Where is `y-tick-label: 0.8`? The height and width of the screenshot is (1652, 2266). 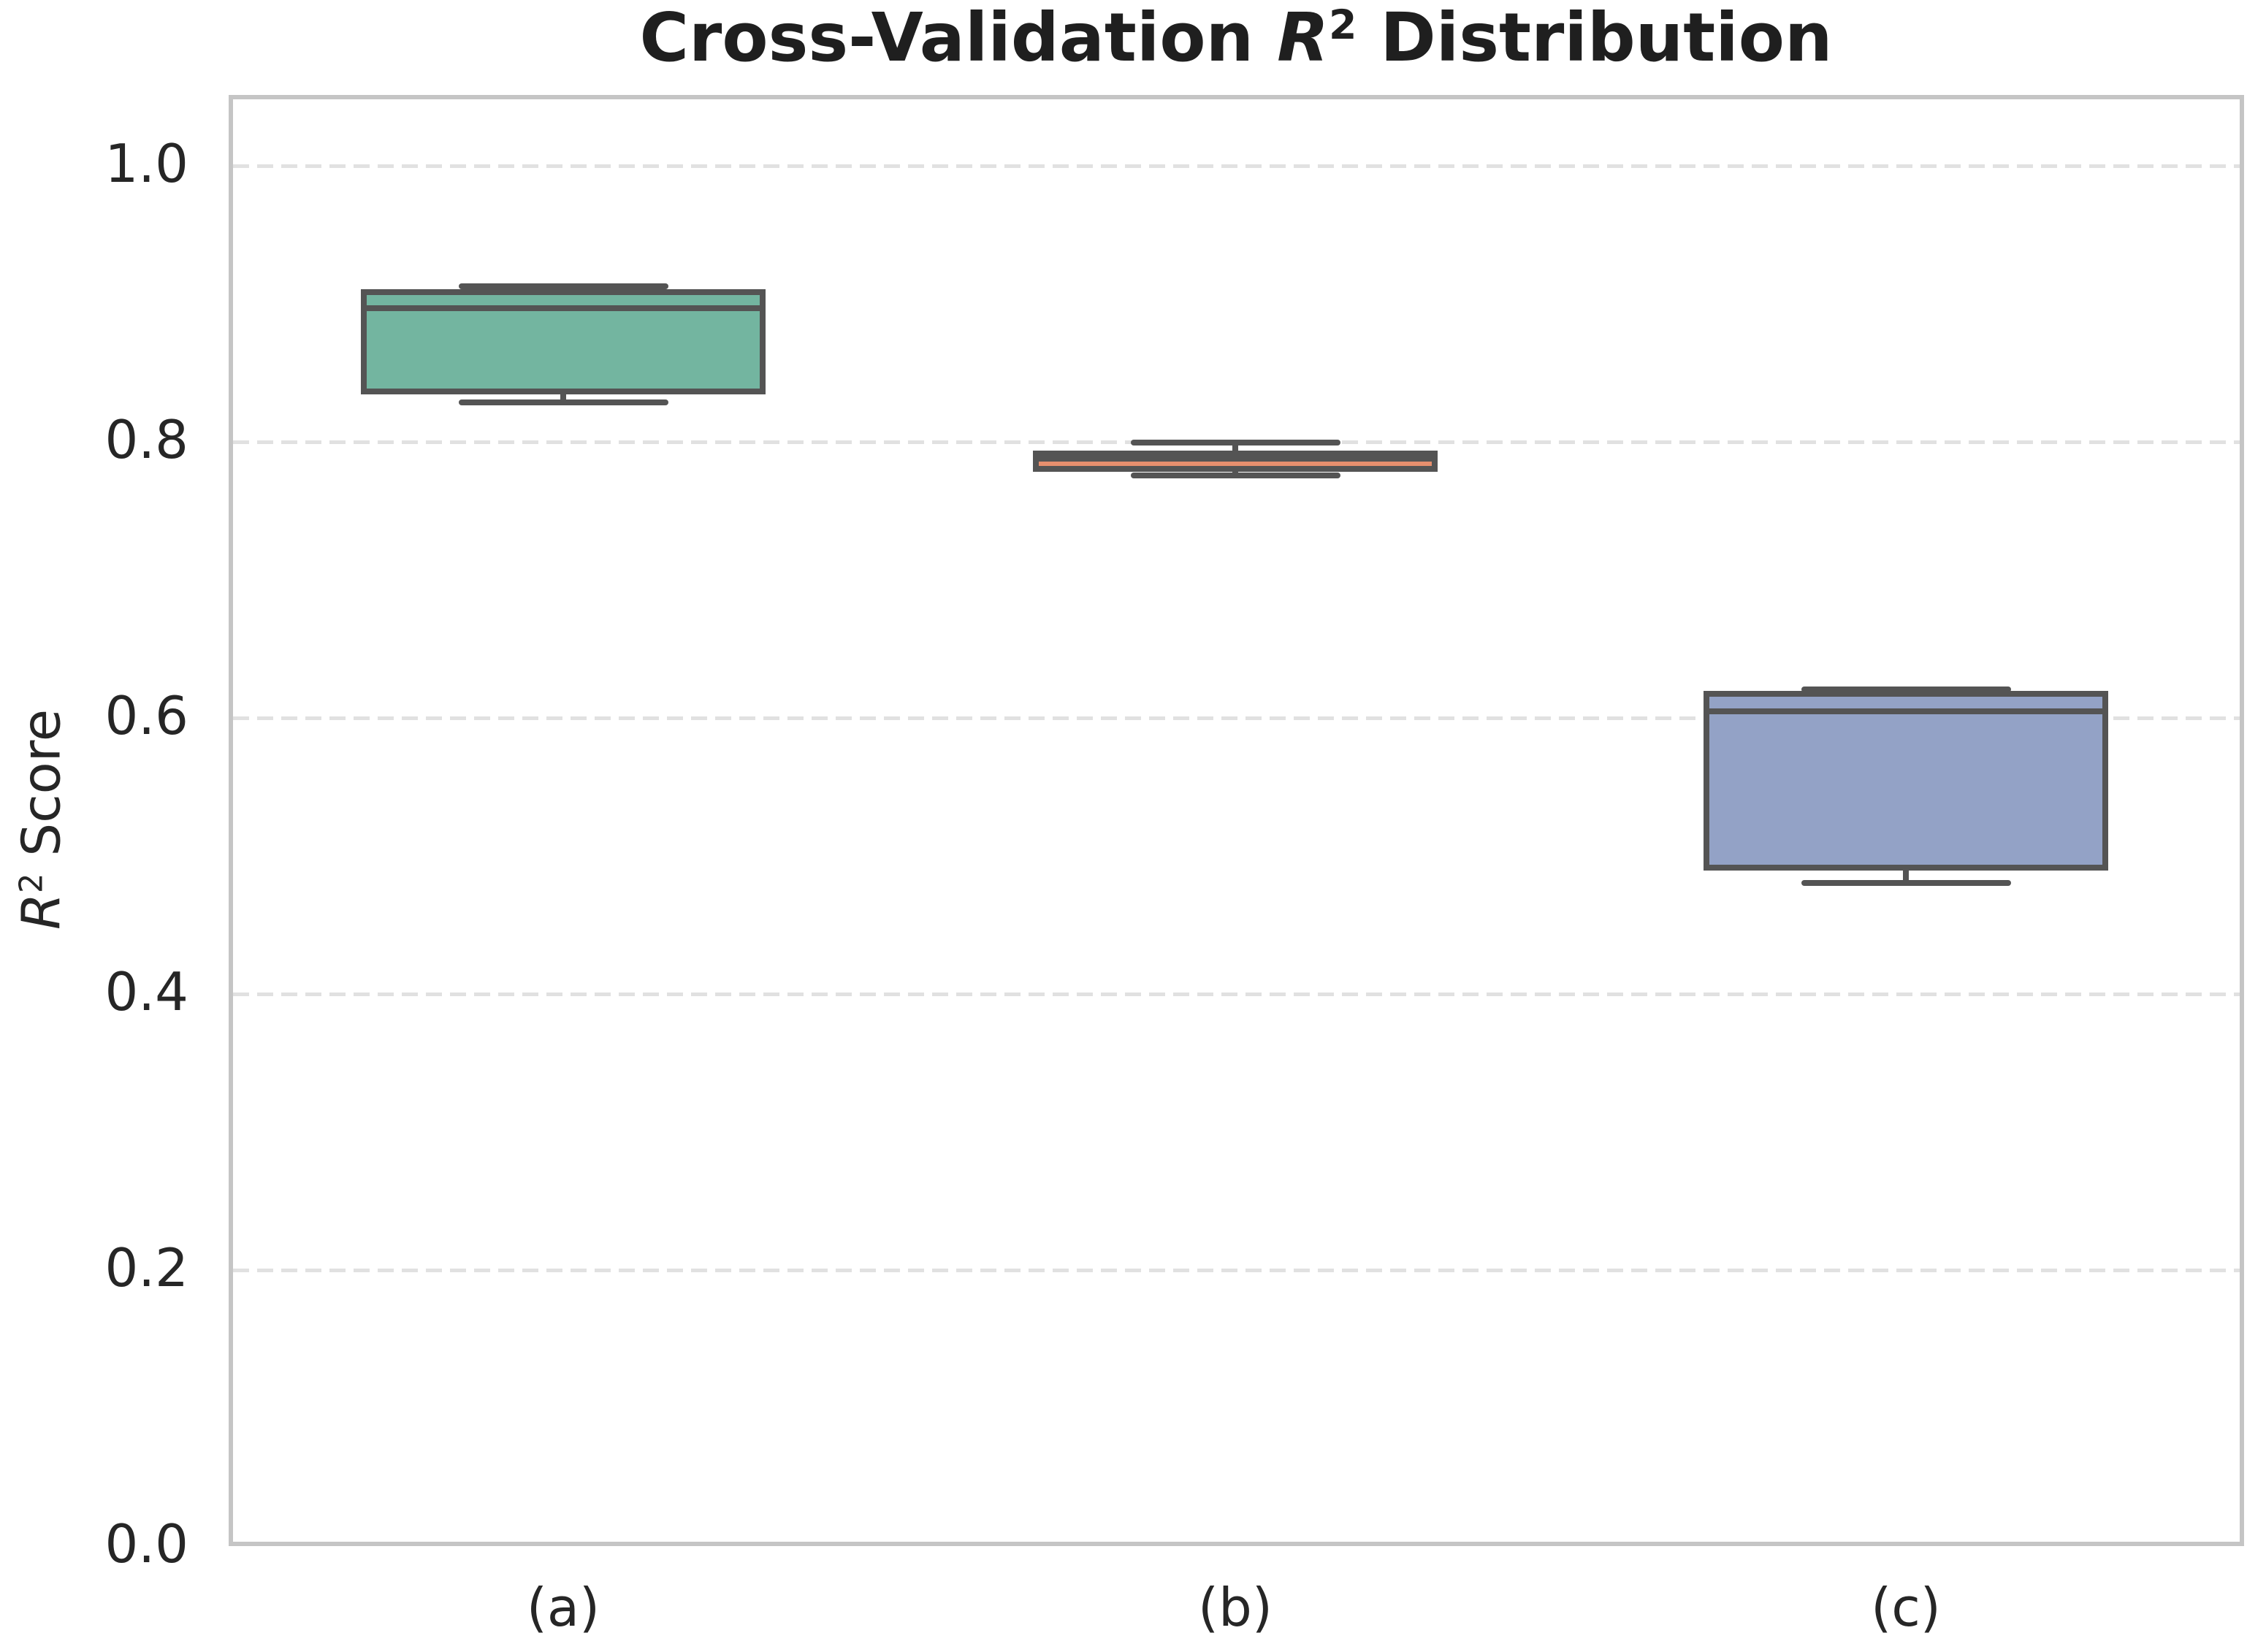
y-tick-label: 0.8 is located at coordinates (146, 439).